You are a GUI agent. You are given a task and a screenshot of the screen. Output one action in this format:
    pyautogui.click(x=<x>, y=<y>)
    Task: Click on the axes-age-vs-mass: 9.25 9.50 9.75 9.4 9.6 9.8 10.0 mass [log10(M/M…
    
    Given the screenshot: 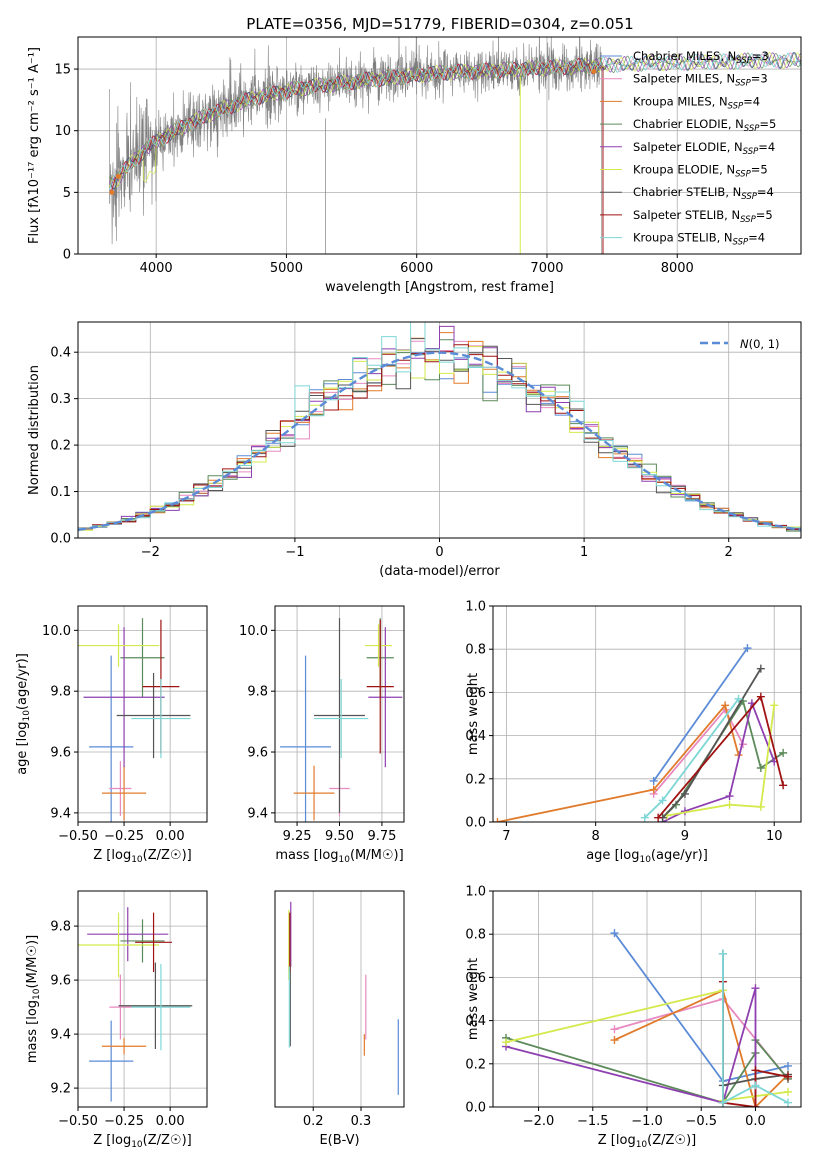 What is the action you would take?
    pyautogui.click(x=322, y=735)
    